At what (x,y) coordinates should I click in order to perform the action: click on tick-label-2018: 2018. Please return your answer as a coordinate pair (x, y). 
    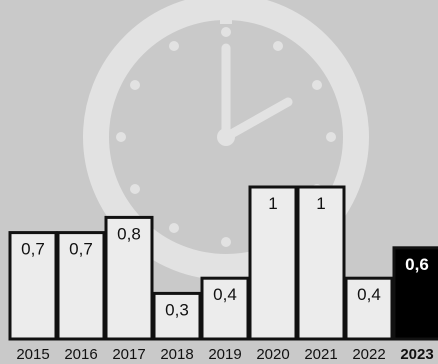
    Looking at the image, I should click on (176, 354).